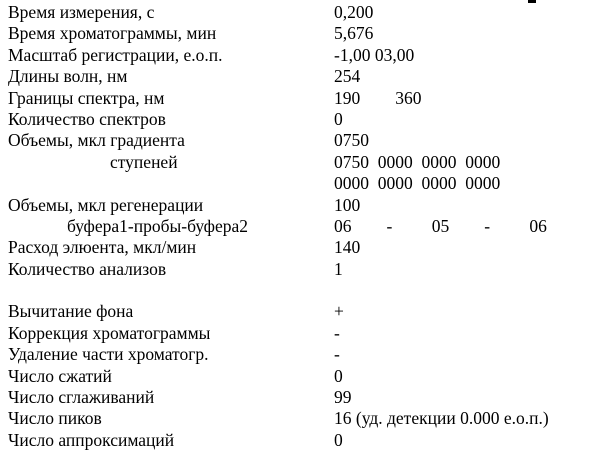  I want to click on parameter-label: Число пиков, so click(55, 418).